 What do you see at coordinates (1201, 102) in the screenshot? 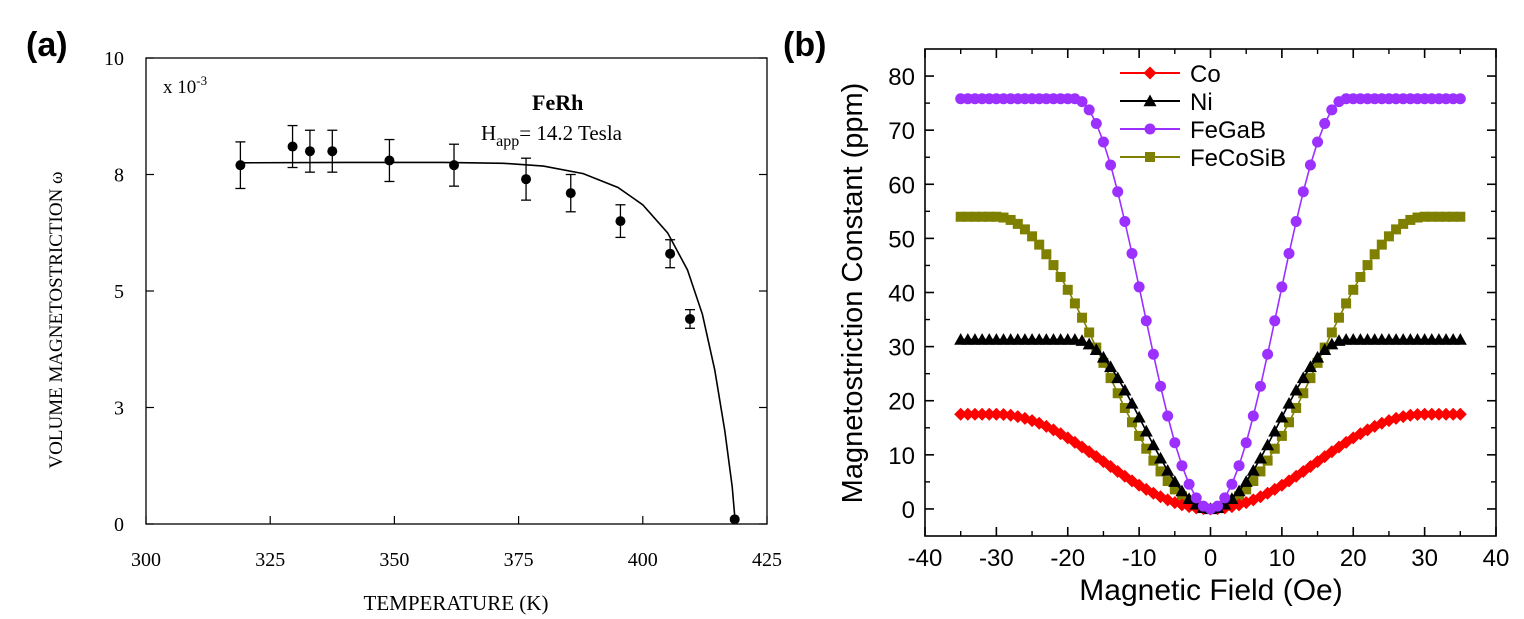
I see `legend-label: Ni` at bounding box center [1201, 102].